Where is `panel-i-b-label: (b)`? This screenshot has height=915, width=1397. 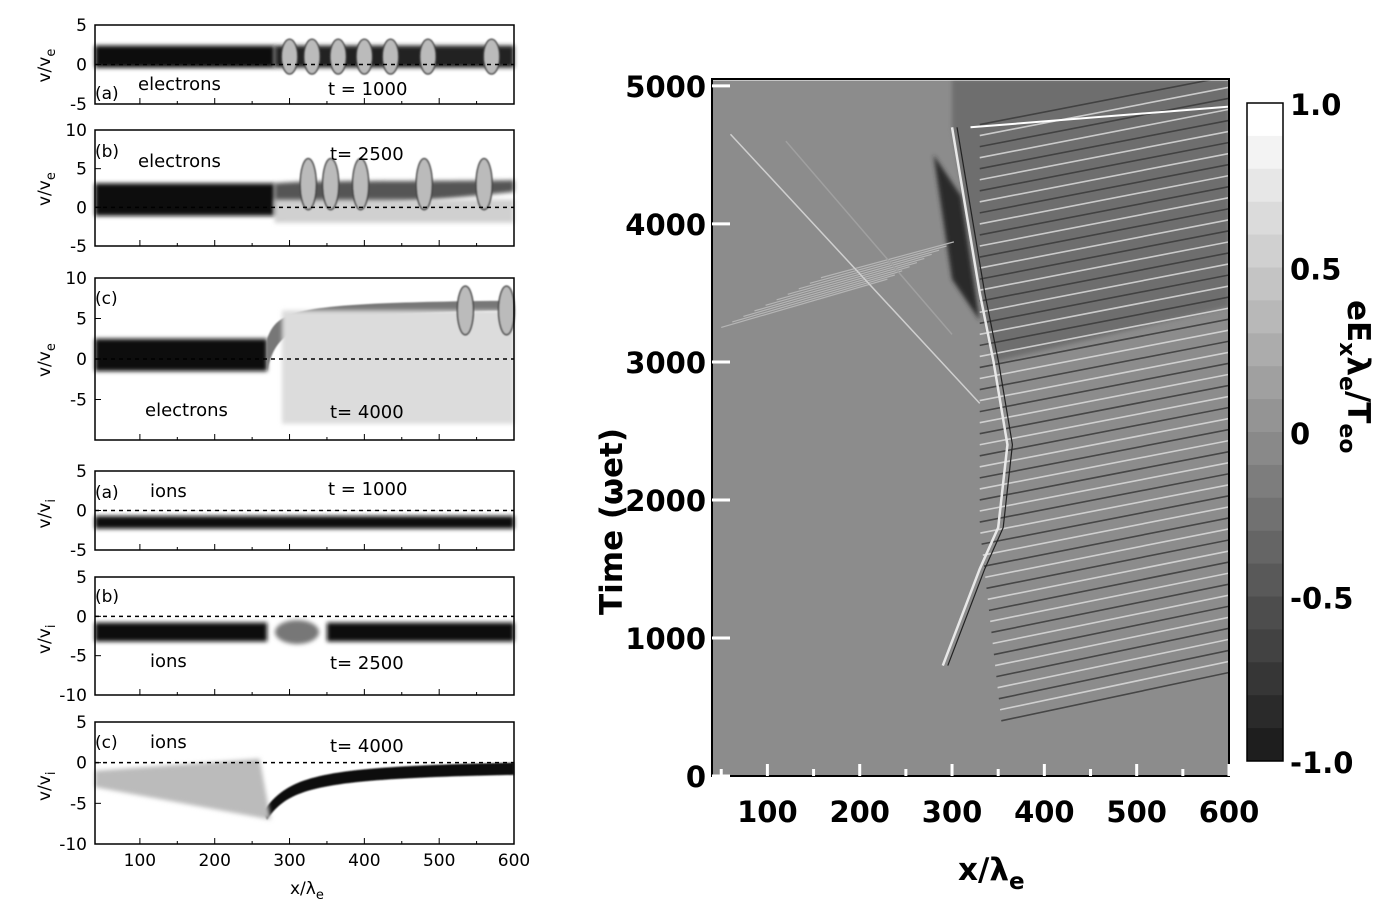 panel-i-b-label: (b) is located at coordinates (107, 597).